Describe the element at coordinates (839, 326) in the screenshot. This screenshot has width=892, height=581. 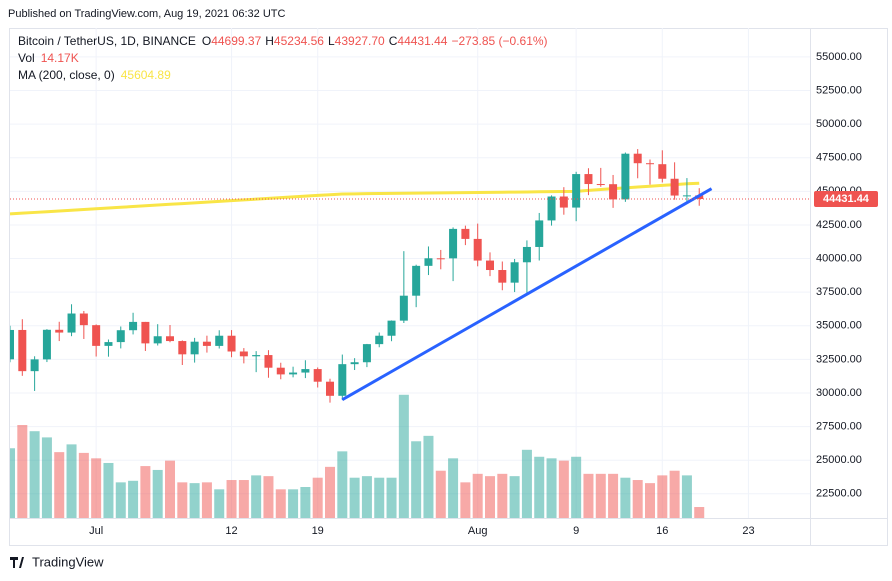
I see `y-tick-label: 35000.00` at that location.